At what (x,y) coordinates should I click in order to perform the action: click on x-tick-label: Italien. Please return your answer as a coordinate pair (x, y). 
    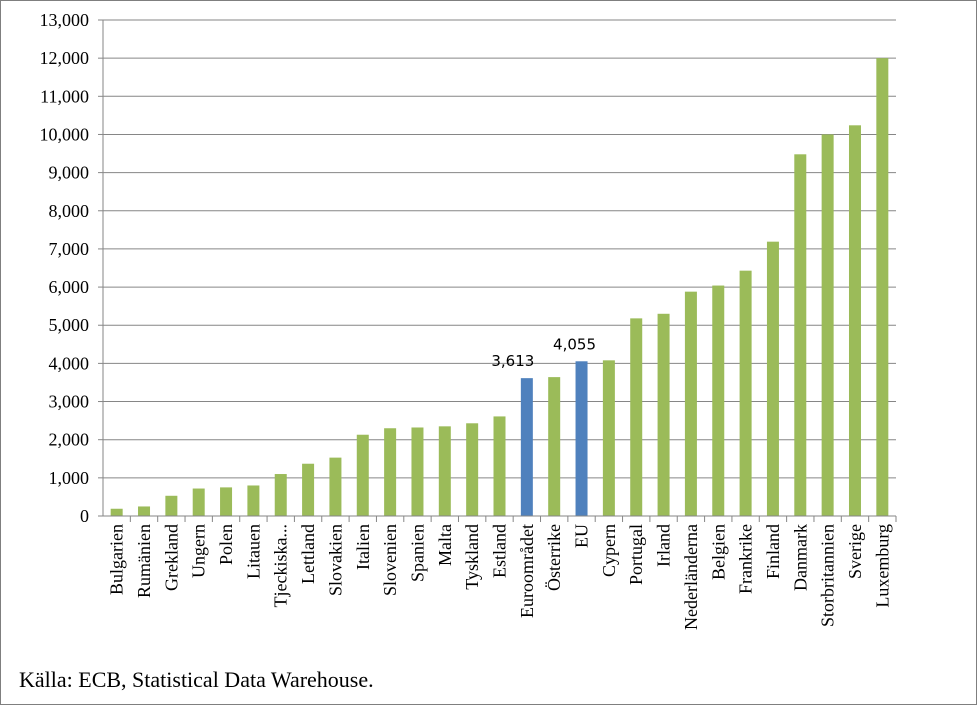
    Looking at the image, I should click on (363, 547).